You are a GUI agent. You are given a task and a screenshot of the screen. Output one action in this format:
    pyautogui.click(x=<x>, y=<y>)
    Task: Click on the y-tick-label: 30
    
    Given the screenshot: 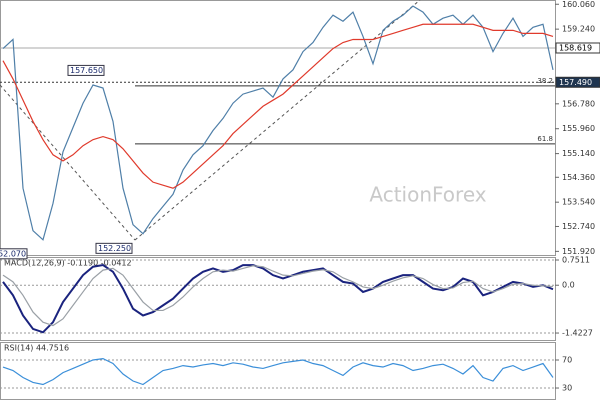 What is the action you would take?
    pyautogui.click(x=567, y=388)
    